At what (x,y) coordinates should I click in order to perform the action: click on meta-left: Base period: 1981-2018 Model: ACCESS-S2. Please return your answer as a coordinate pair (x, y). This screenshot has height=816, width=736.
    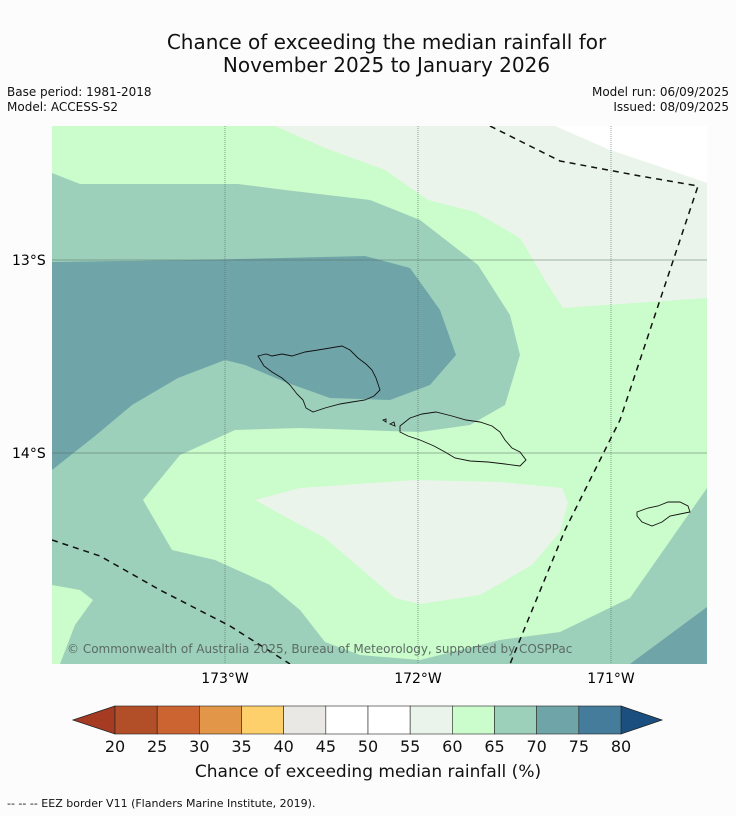
    Looking at the image, I should click on (79, 100).